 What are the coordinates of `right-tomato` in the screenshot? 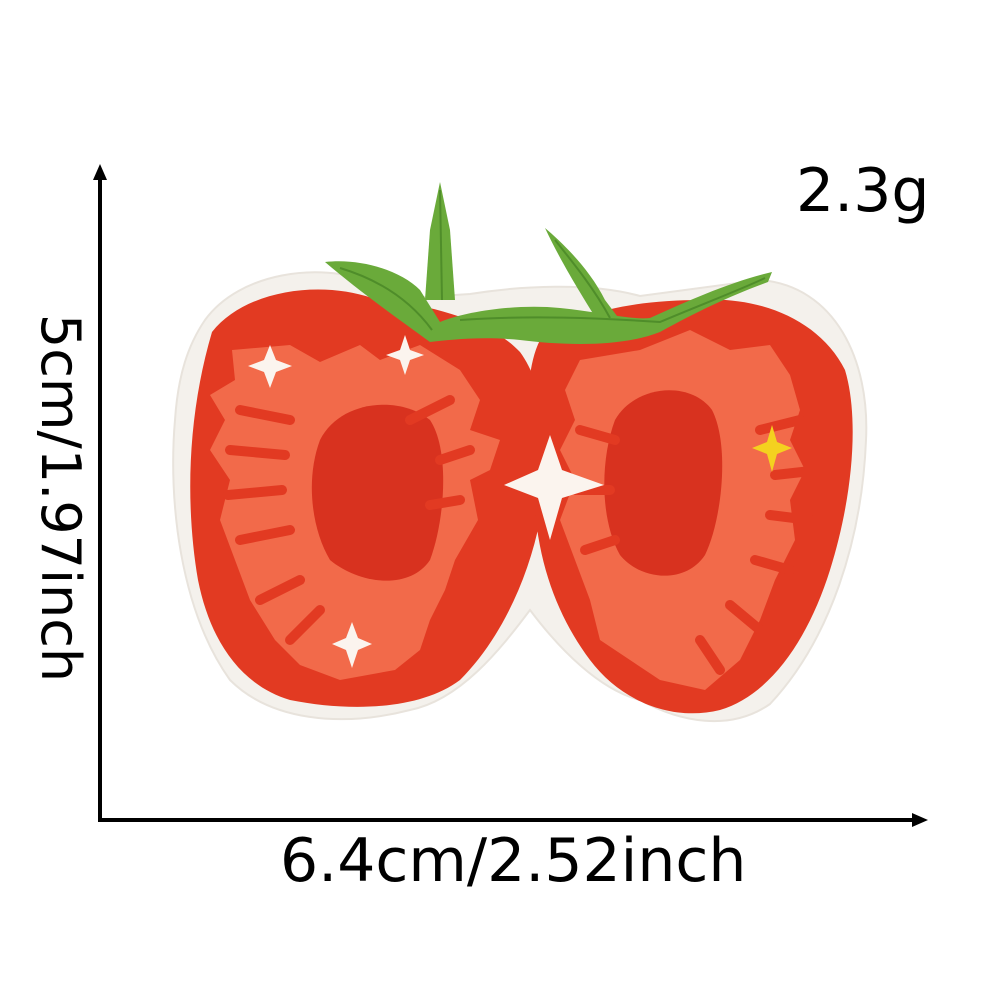 It's located at (690, 506).